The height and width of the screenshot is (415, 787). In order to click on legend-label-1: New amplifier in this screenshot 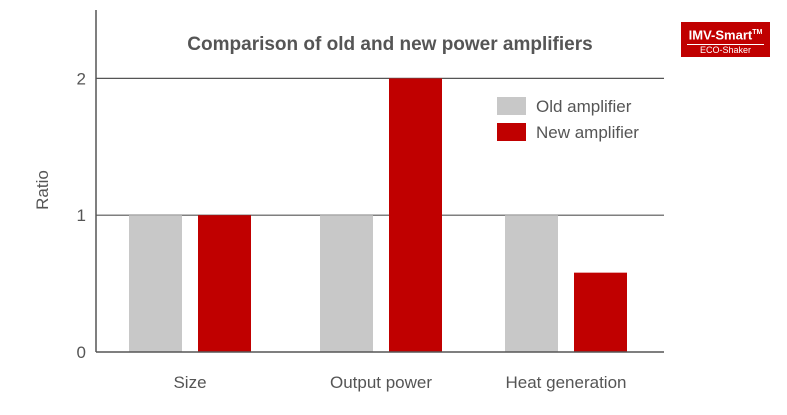, I will do `click(587, 132)`.